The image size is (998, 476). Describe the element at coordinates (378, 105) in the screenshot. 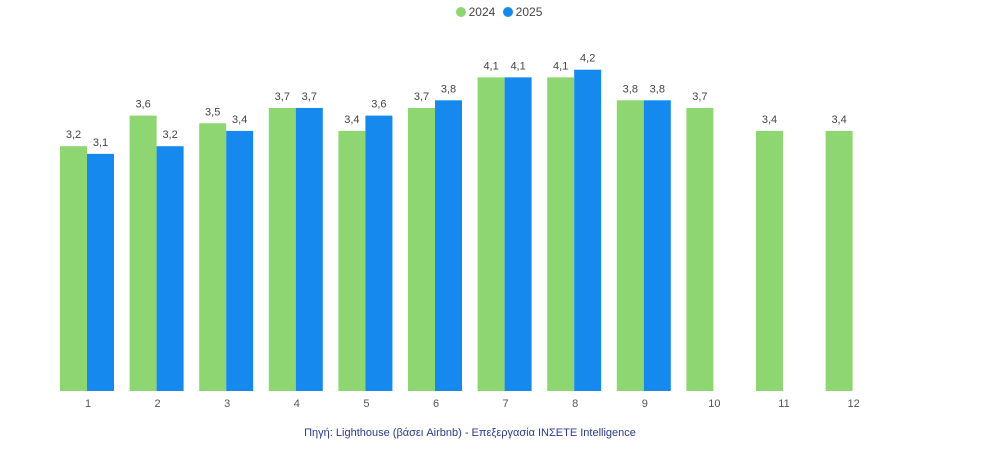

I see `data-label-2025-5: 3,6` at that location.